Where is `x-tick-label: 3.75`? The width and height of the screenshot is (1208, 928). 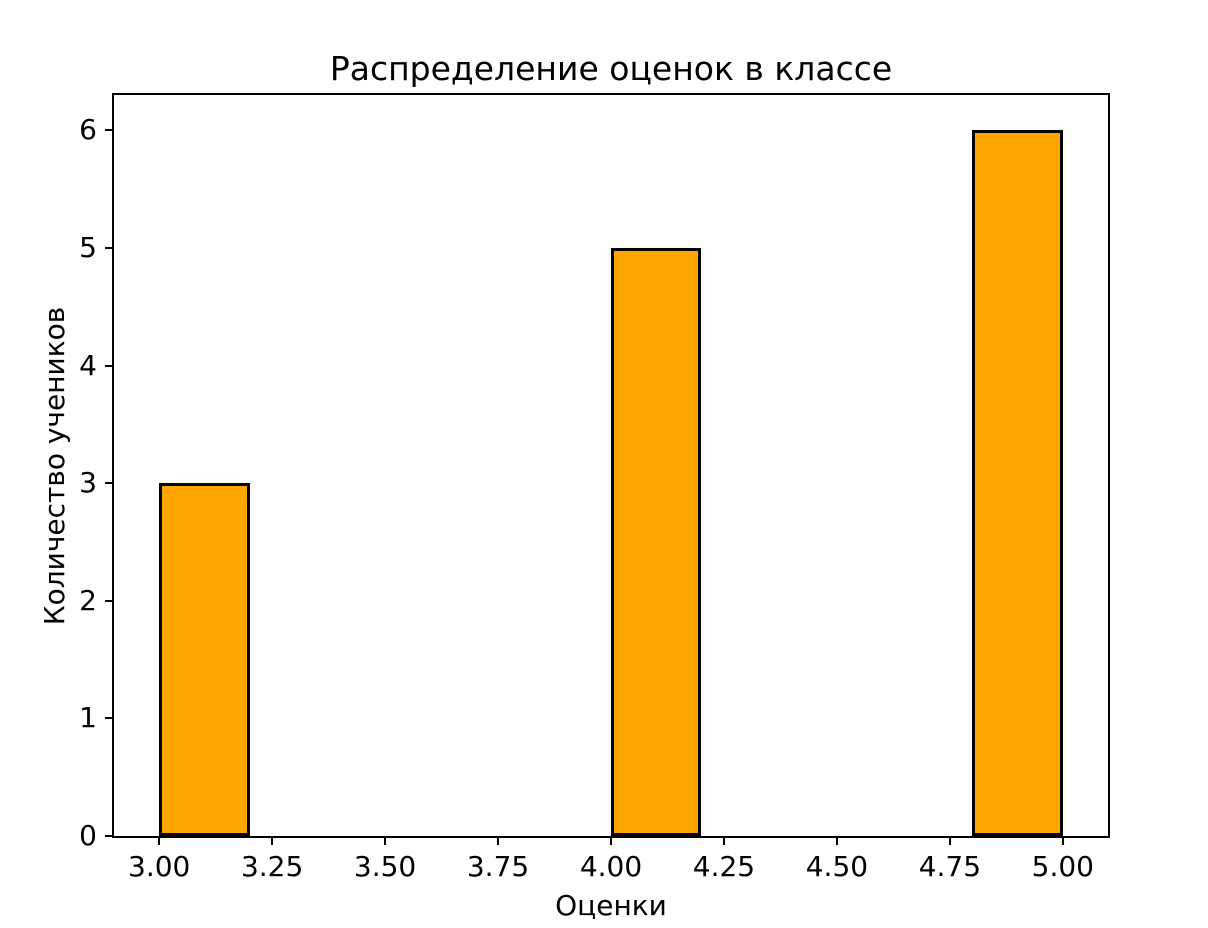
x-tick-label: 3.75 is located at coordinates (498, 866).